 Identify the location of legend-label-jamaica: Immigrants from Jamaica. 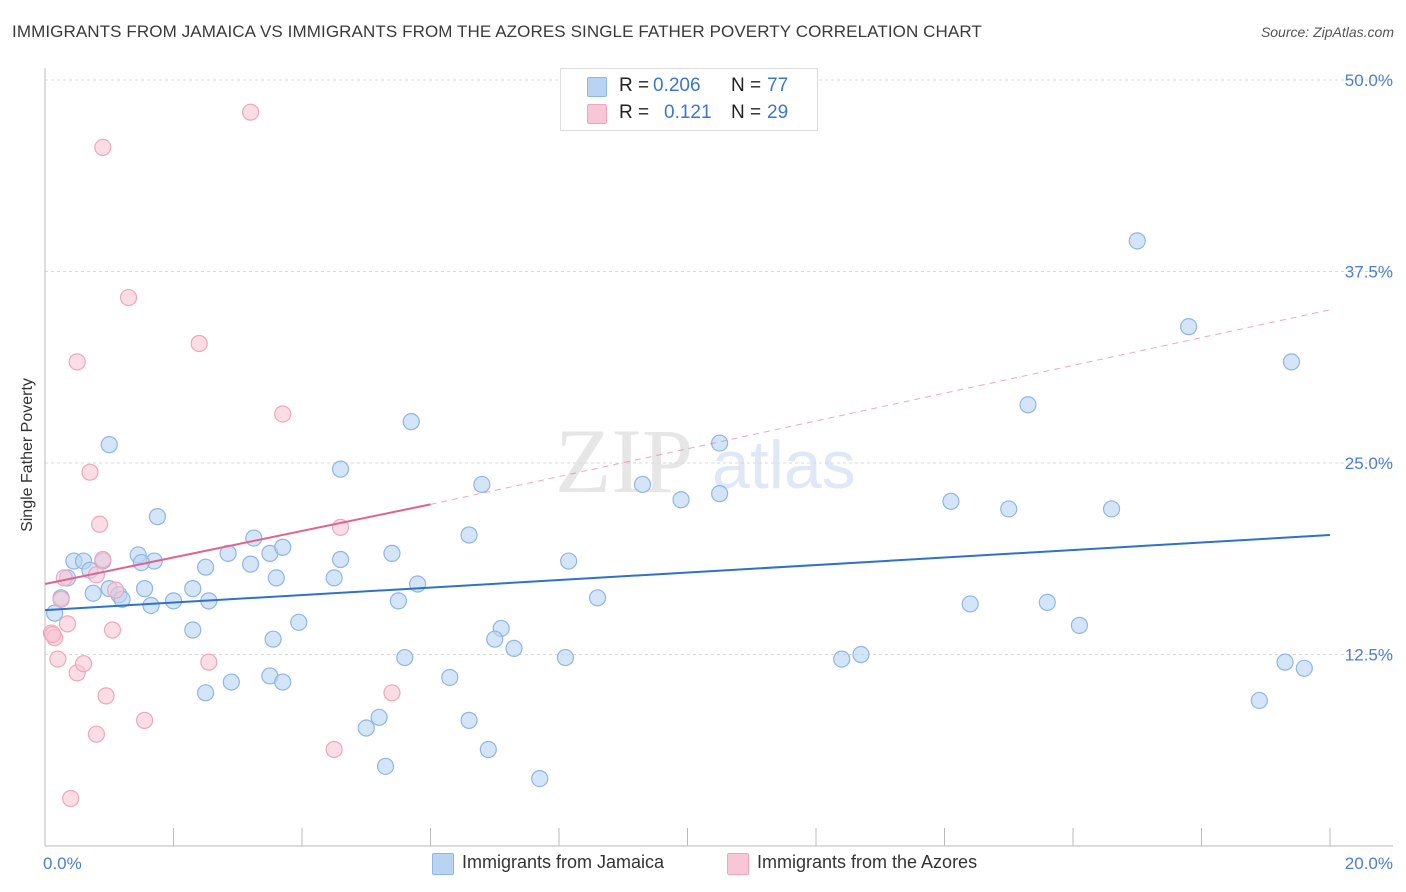
(563, 862).